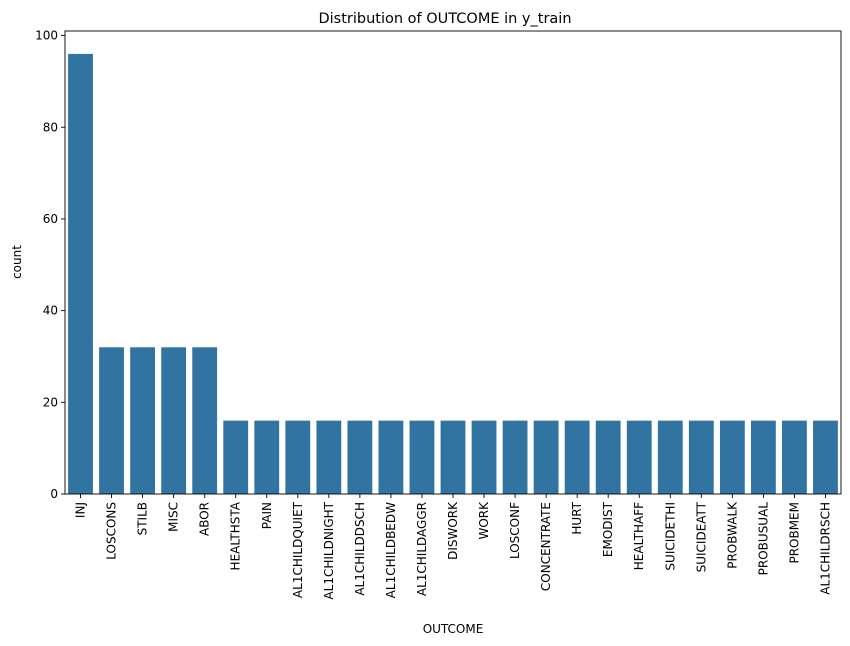 The image size is (850, 646). Describe the element at coordinates (453, 530) in the screenshot. I see `x-tick-label: DISWORK` at that location.